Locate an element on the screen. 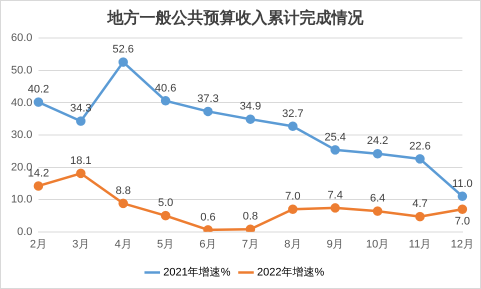  x-tick-label: 9月 is located at coordinates (335, 244).